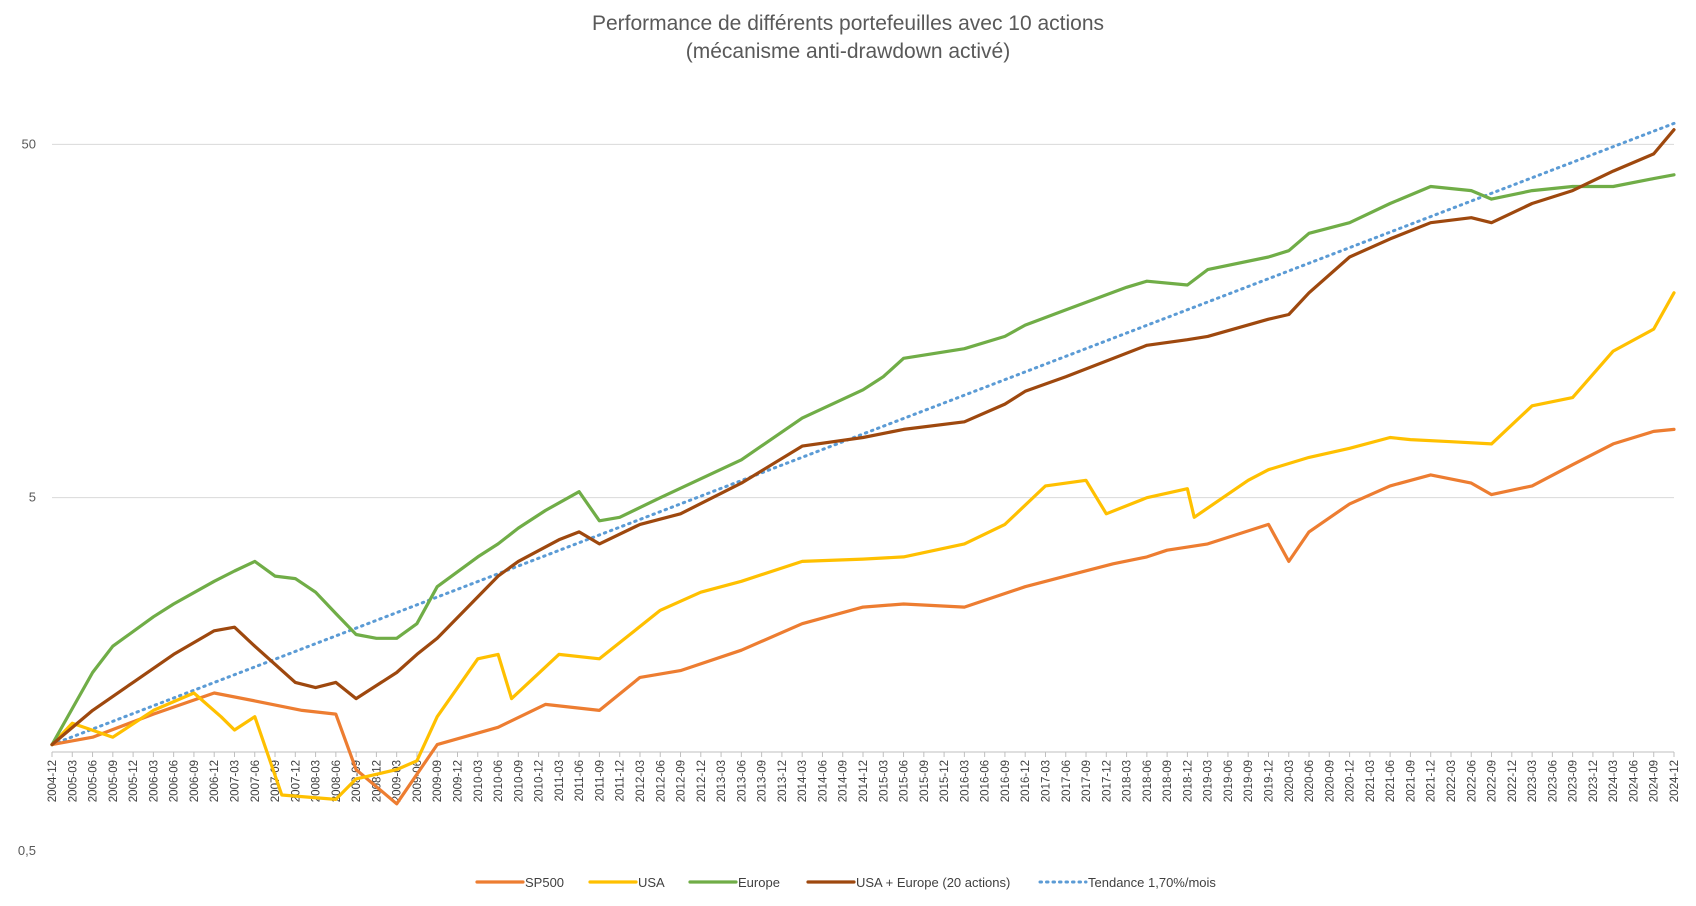  What do you see at coordinates (1168, 781) in the screenshot?
I see `x-tick-label: 2018-09` at bounding box center [1168, 781].